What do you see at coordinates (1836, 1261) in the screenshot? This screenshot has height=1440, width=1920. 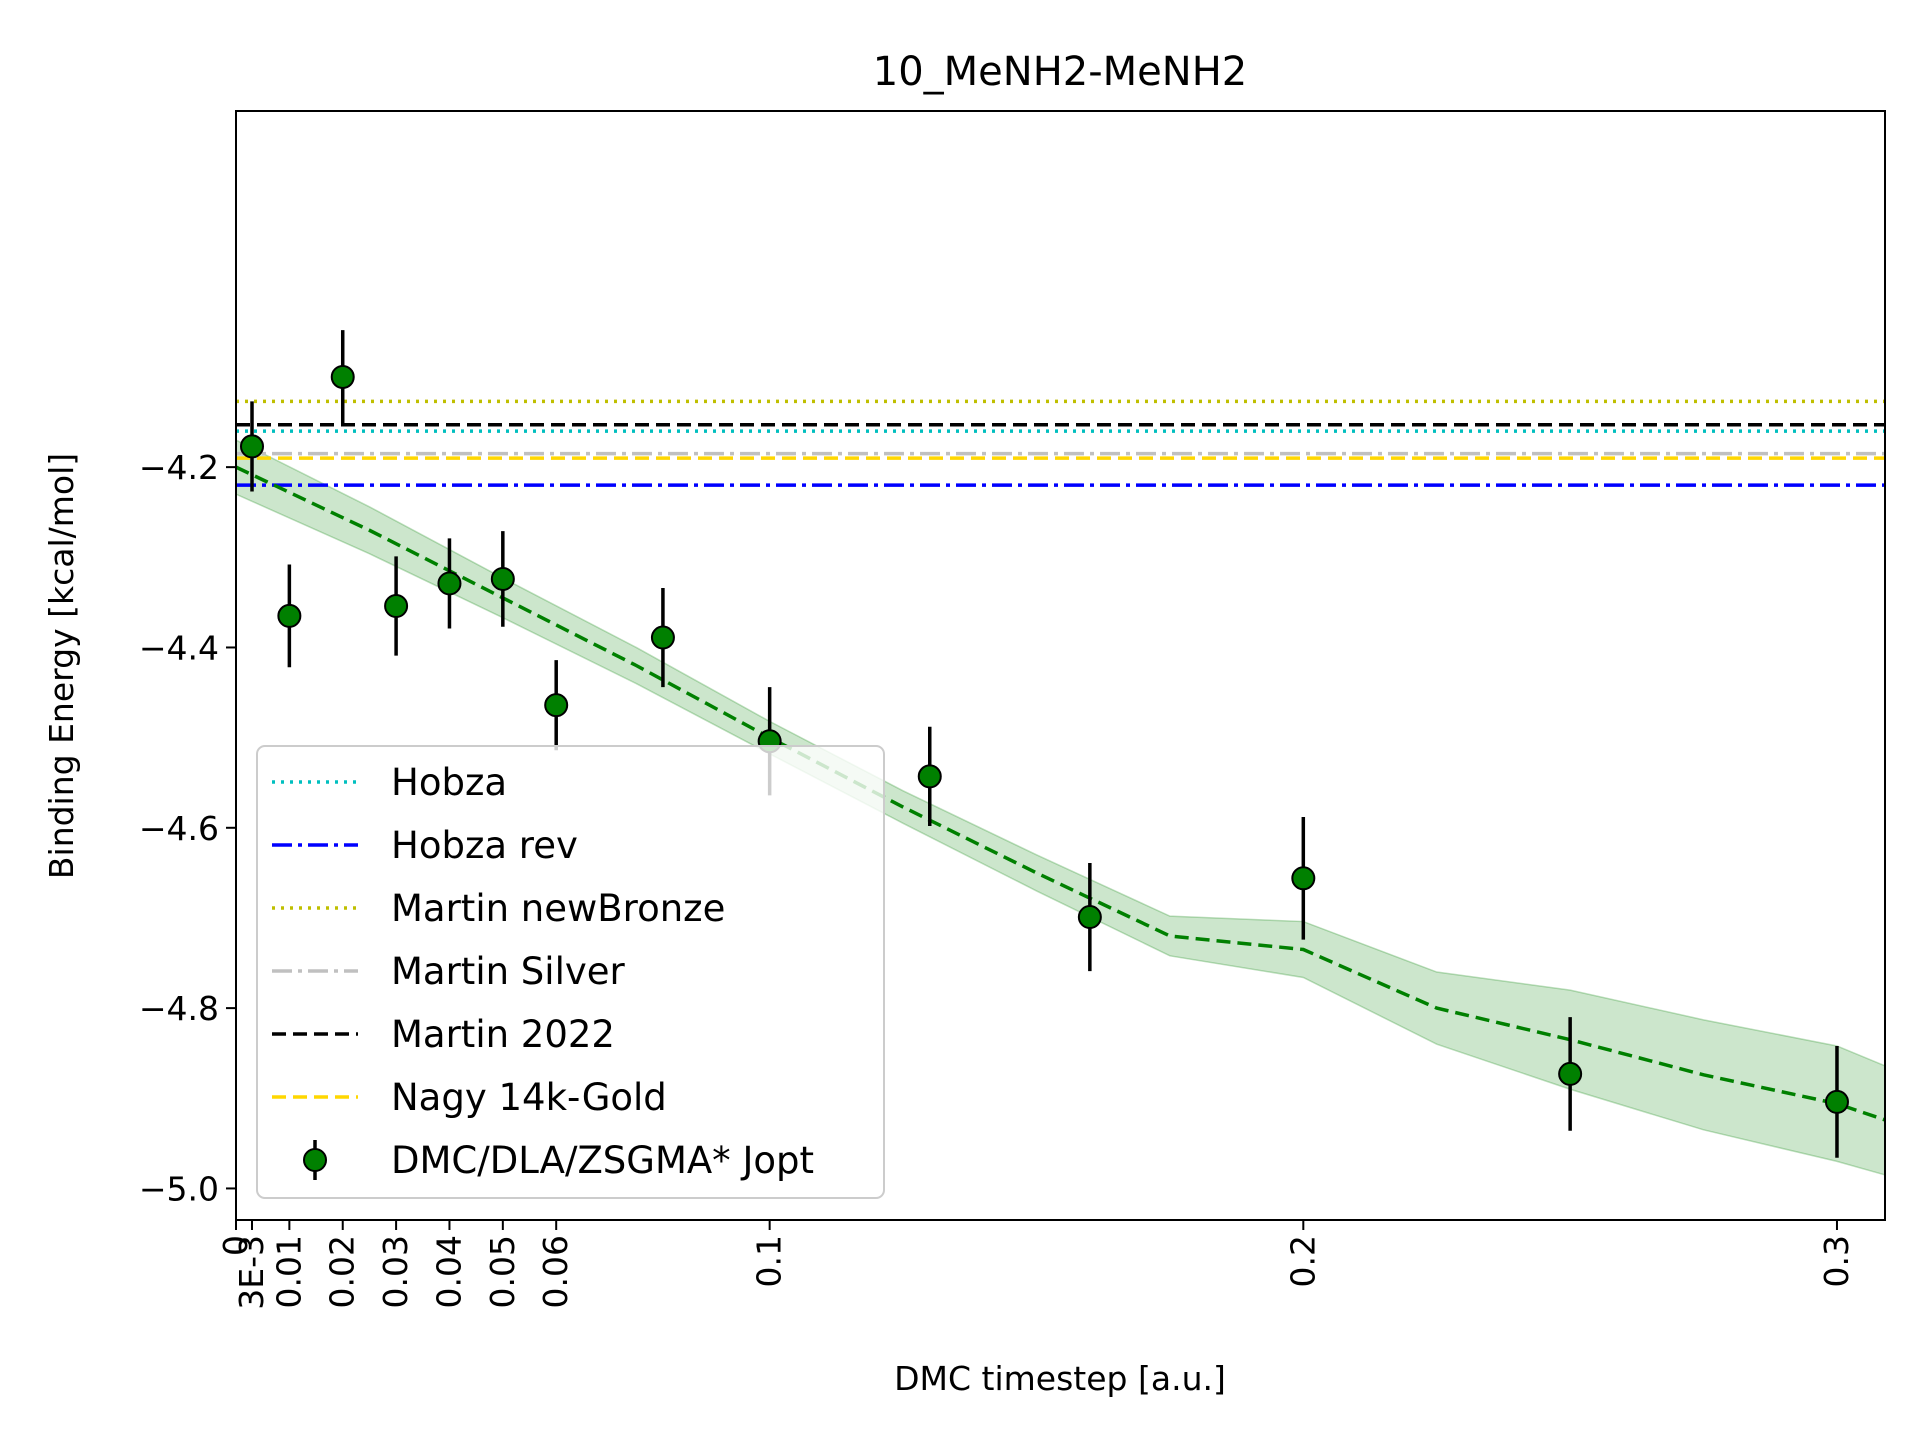 I see `x-tick-label: 0.3` at bounding box center [1836, 1261].